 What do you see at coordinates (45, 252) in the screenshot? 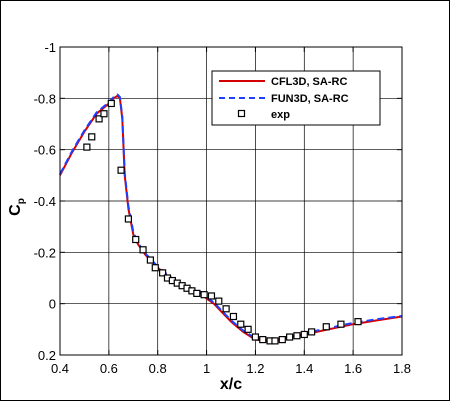
I see `y-tick-label: -0.2` at bounding box center [45, 252].